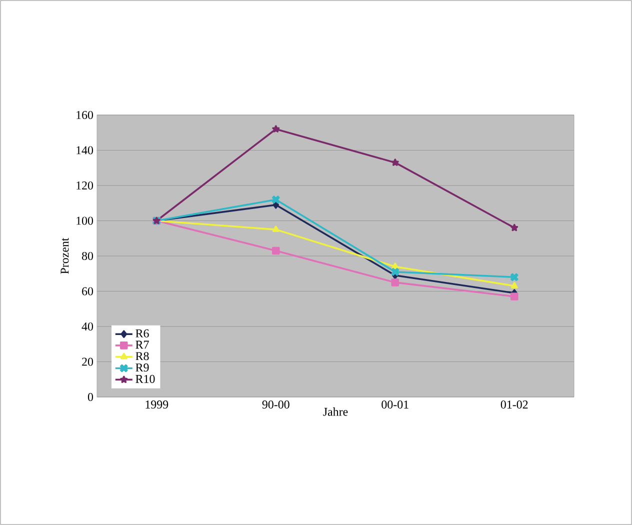 This screenshot has width=632, height=525. Describe the element at coordinates (145, 378) in the screenshot. I see `legend-label: R10` at that location.